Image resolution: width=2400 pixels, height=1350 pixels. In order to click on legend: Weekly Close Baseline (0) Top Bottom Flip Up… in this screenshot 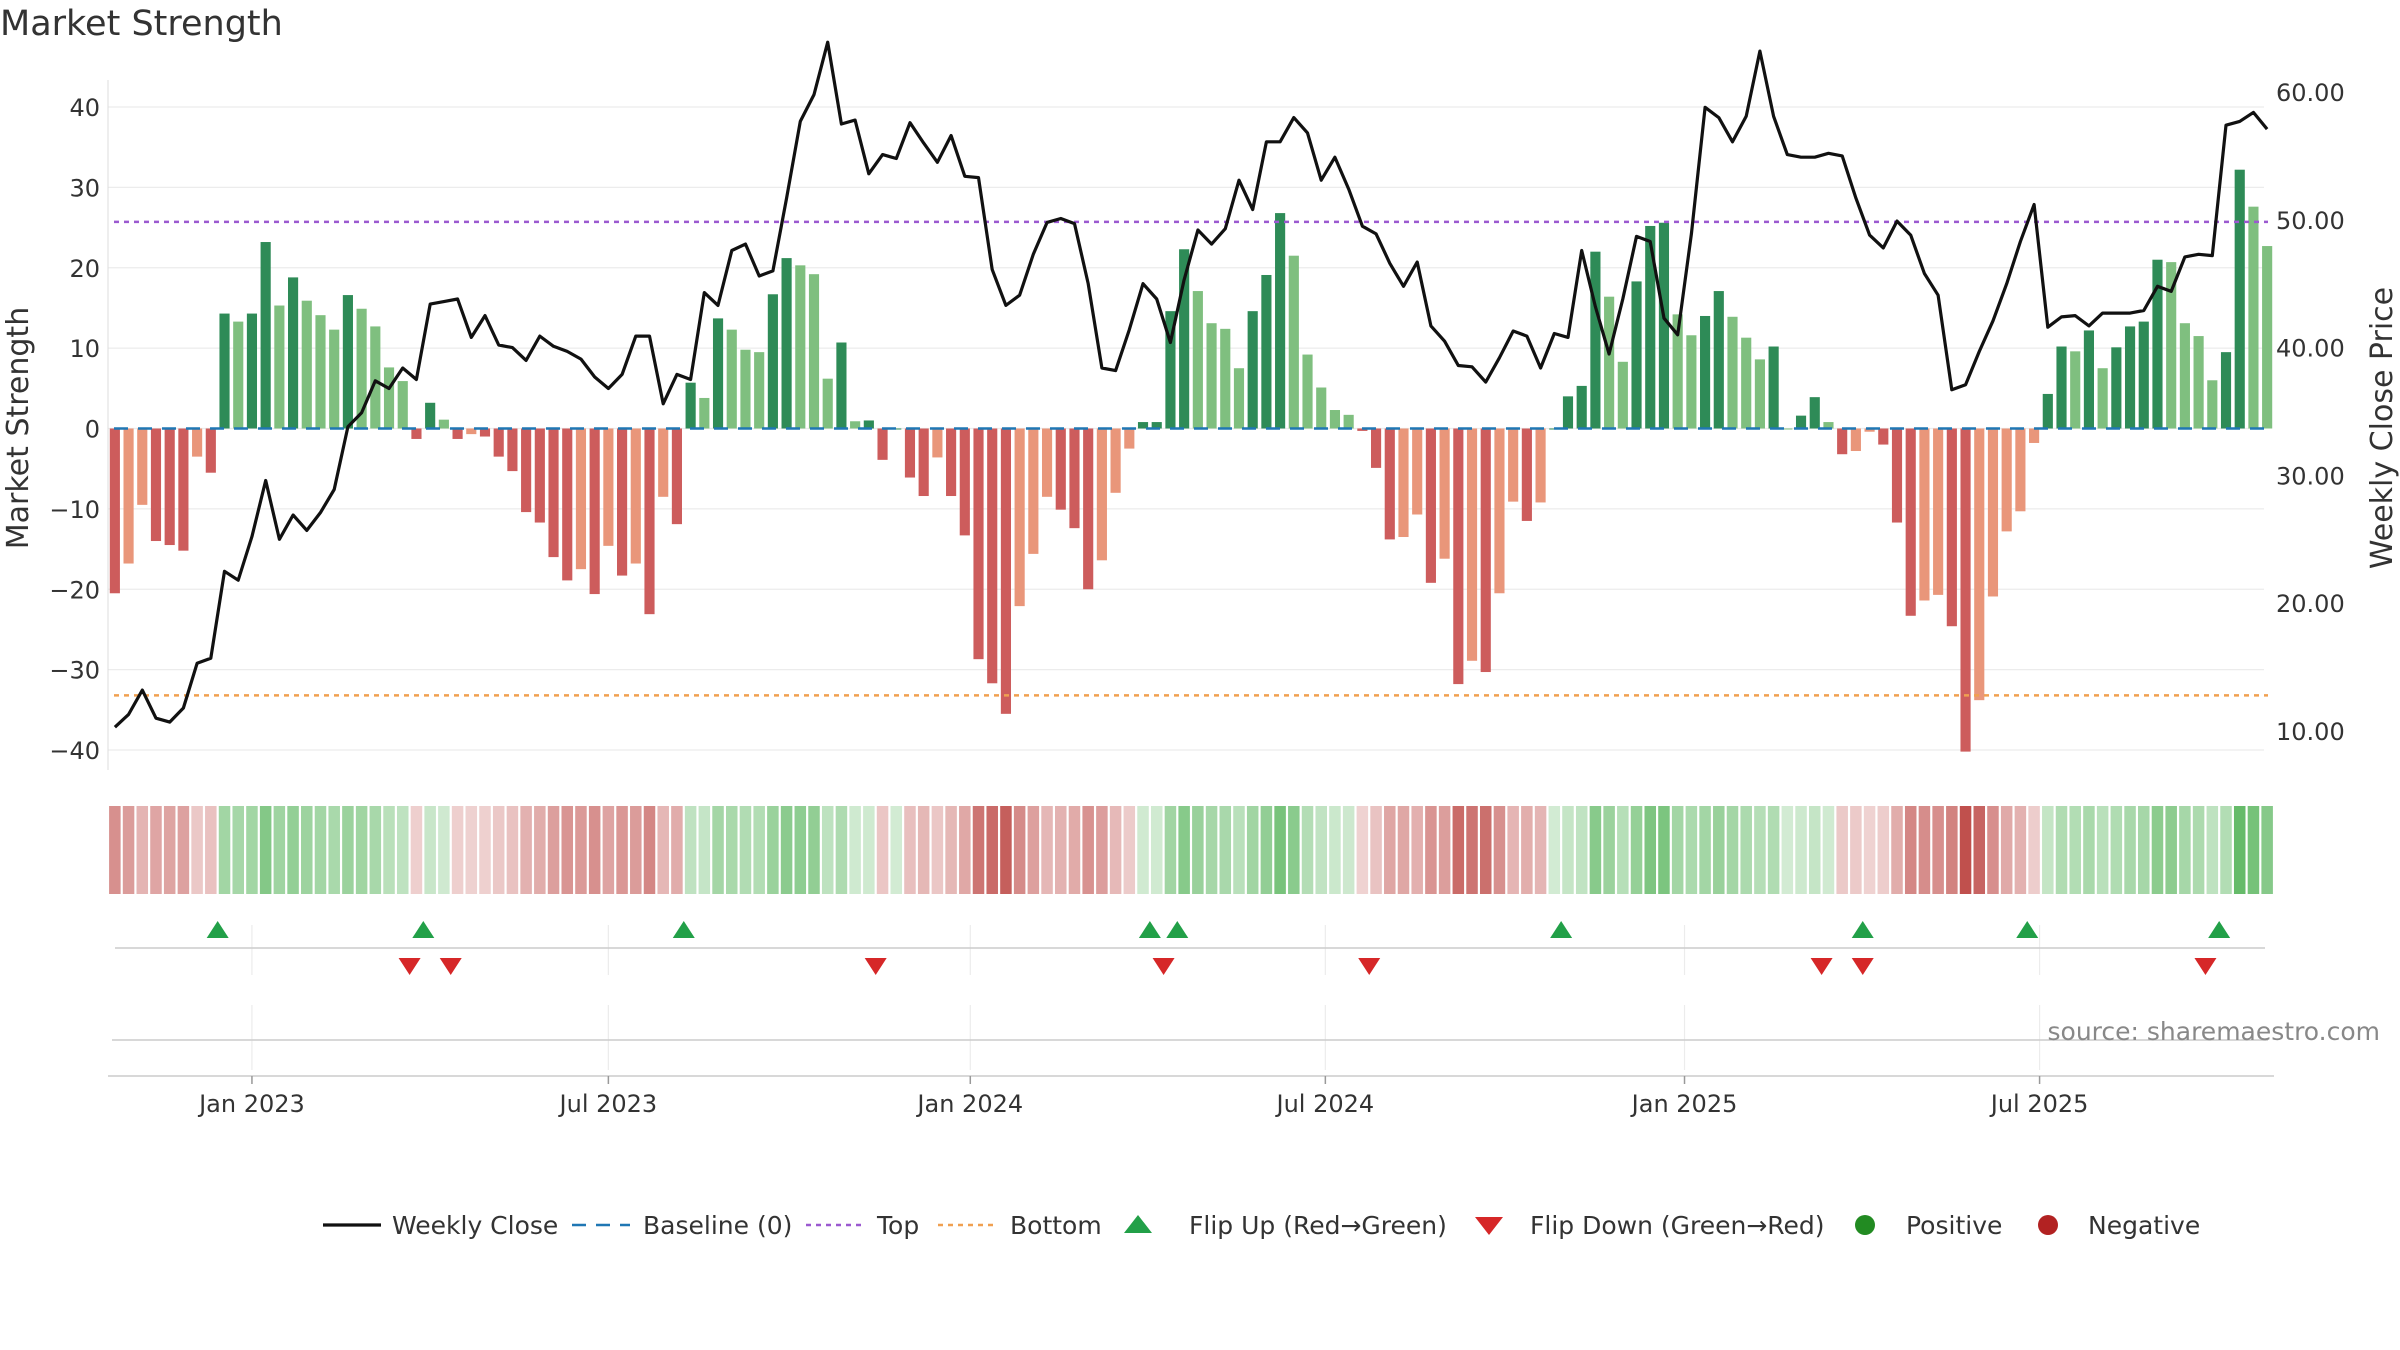, I will do `click(1261, 1225)`.